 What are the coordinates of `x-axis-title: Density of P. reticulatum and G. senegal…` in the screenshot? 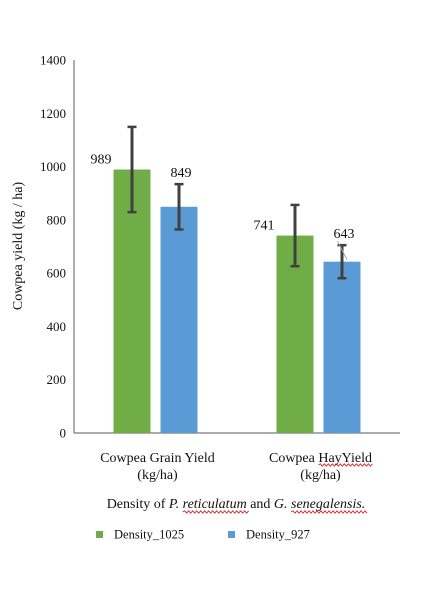 It's located at (236, 504).